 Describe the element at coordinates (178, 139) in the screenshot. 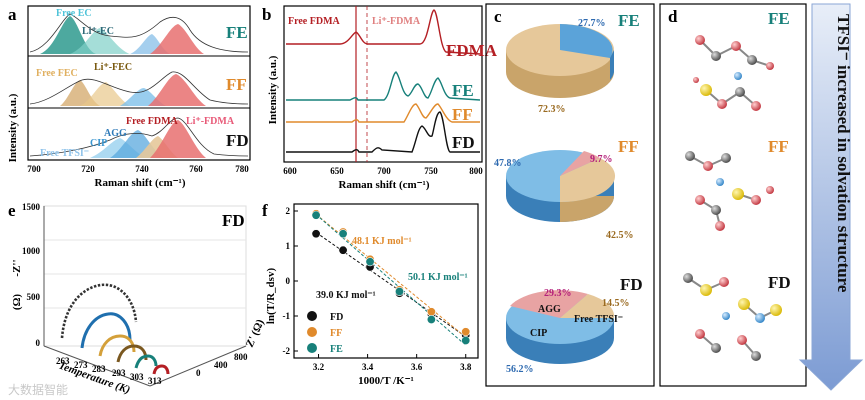

I see `fd-li-fdma-peak` at that location.